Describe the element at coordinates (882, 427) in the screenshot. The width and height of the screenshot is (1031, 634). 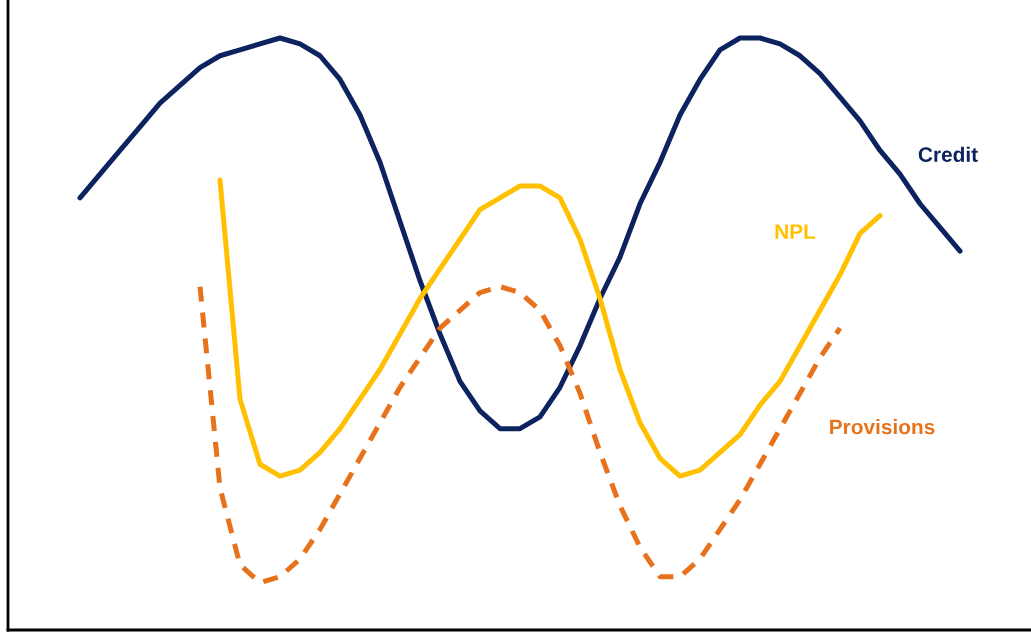
I see `series-label: Provisions` at that location.